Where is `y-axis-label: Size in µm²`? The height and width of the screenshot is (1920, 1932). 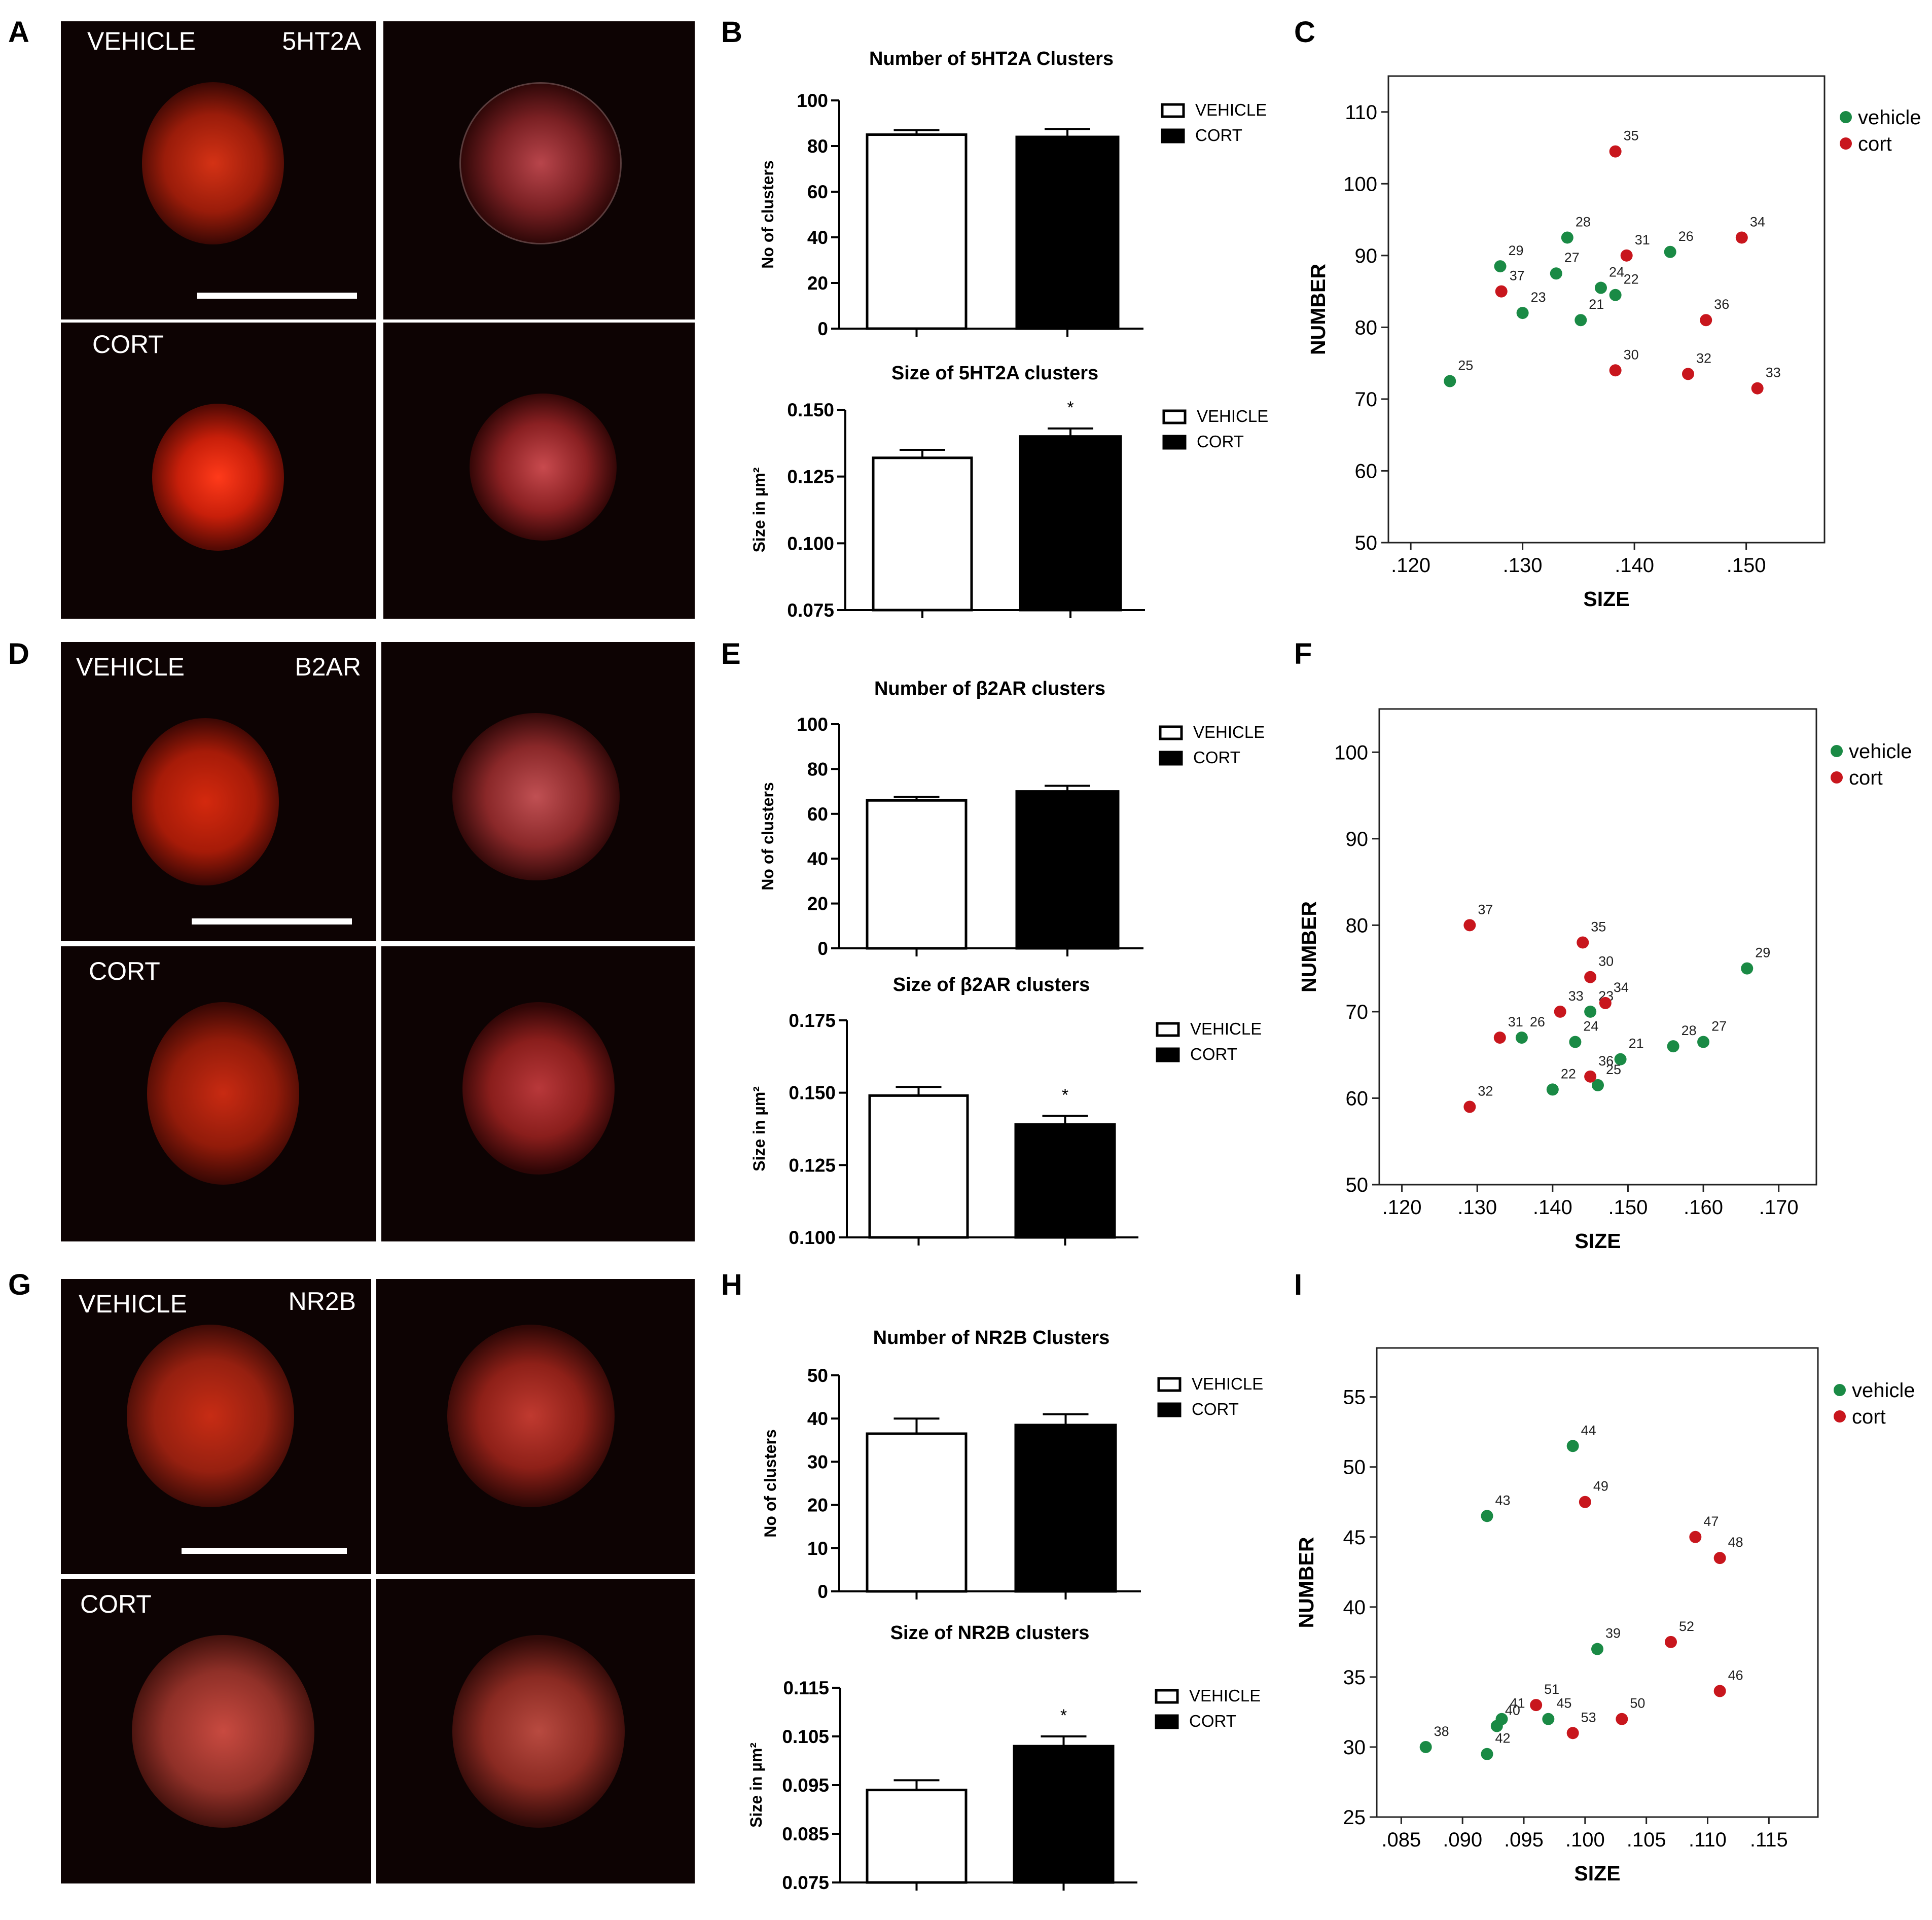
y-axis-label: Size in µm² is located at coordinates (759, 510).